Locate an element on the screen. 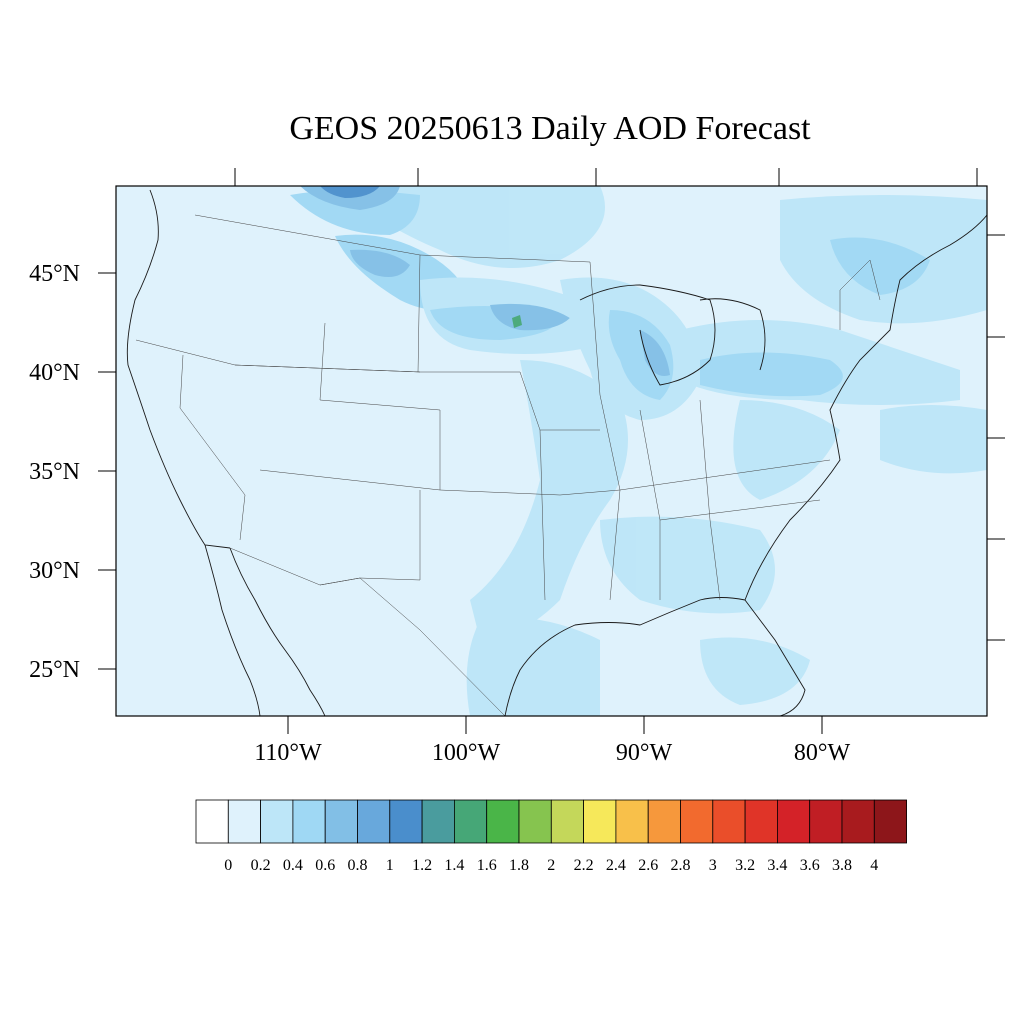  colorbar-tick-label: 0.2 is located at coordinates (261, 865).